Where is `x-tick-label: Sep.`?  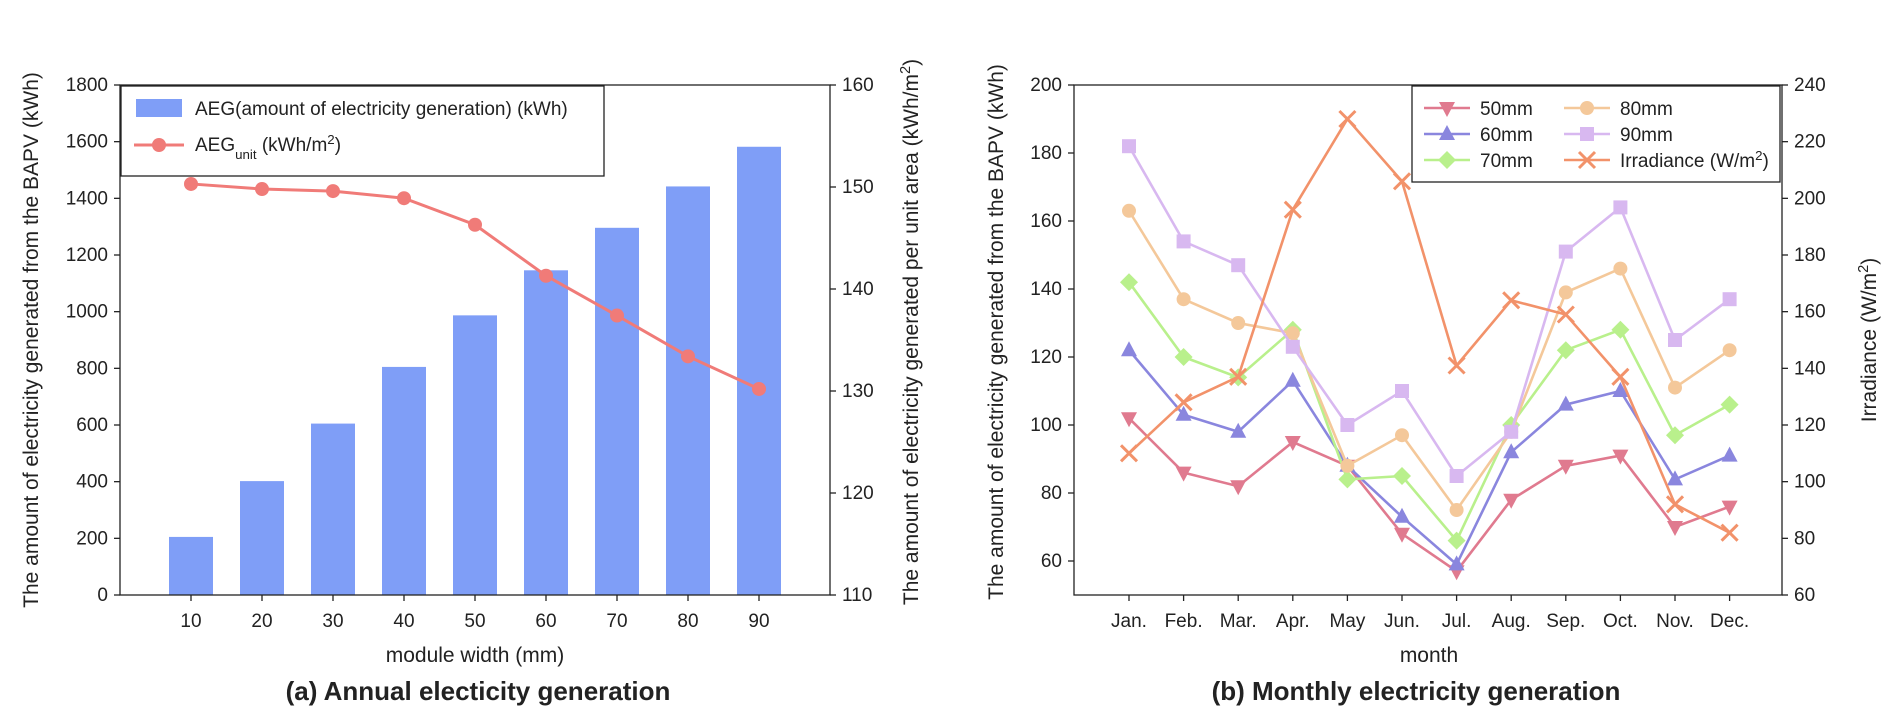 x-tick-label: Sep. is located at coordinates (1565, 621).